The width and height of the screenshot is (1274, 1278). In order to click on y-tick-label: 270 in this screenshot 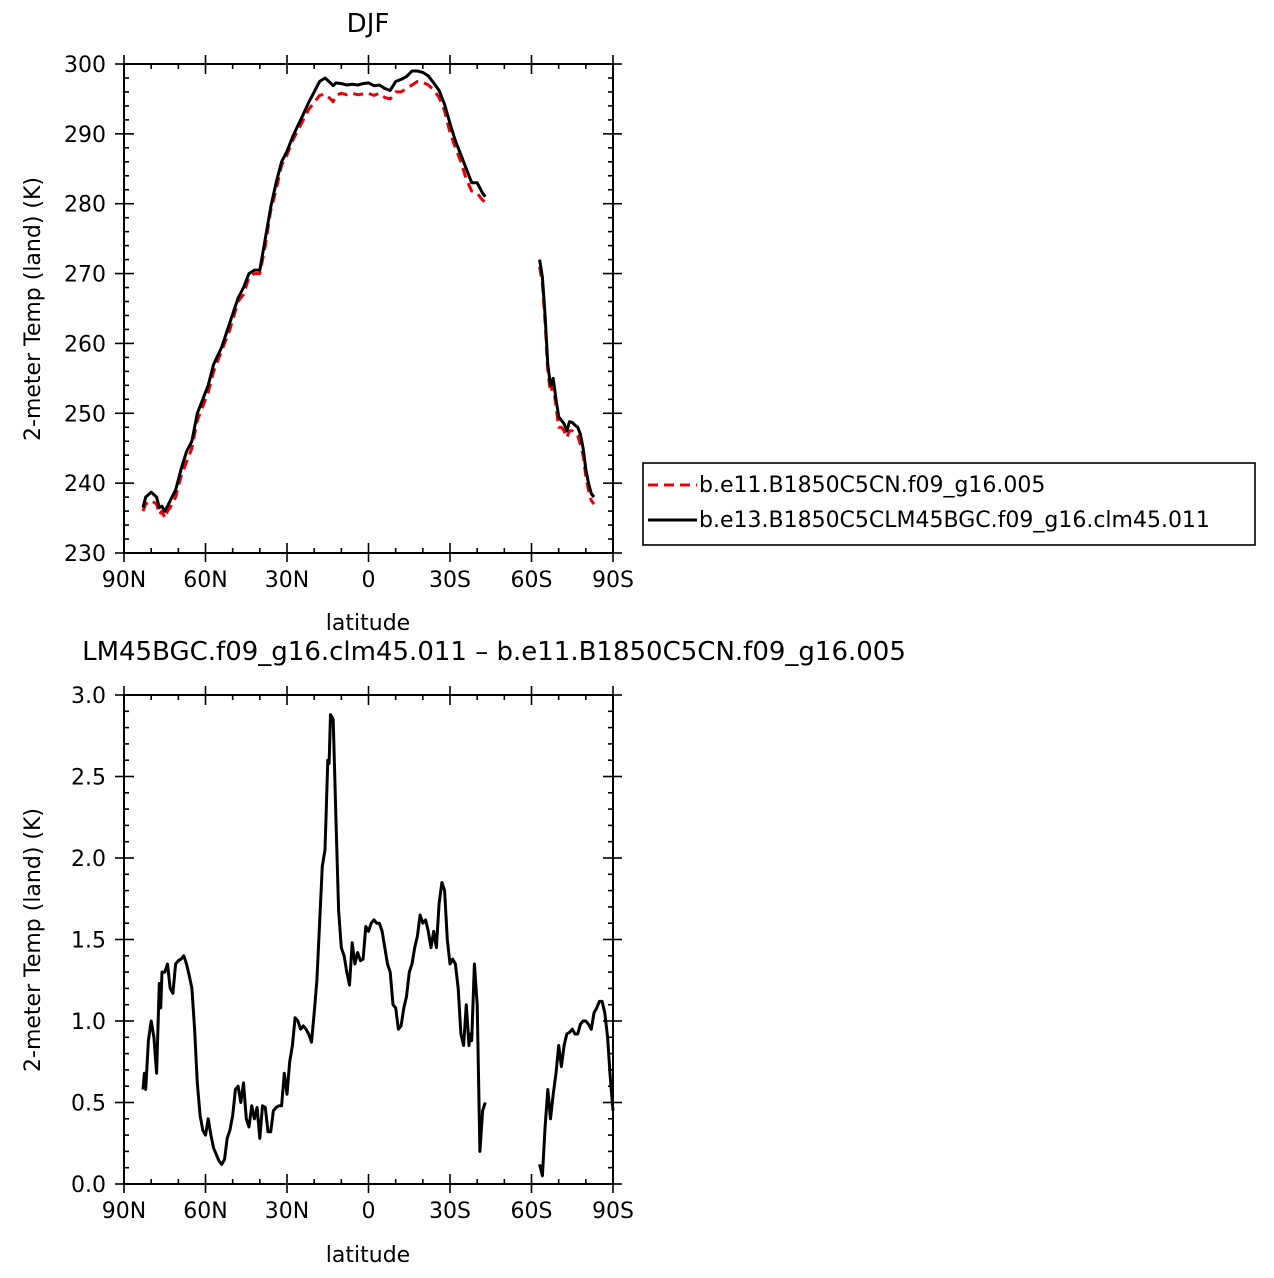, I will do `click(85, 275)`.